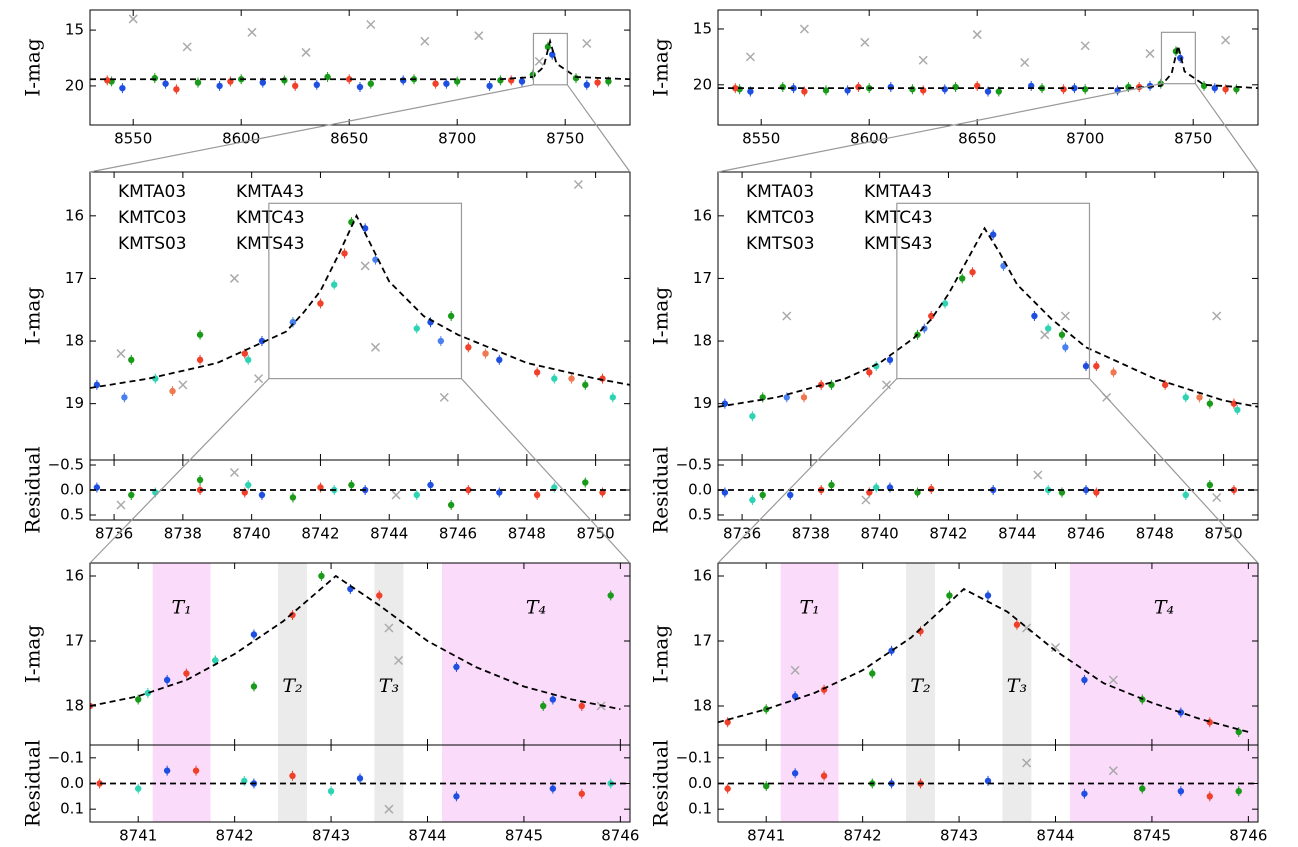 Image resolution: width=1298 pixels, height=847 pixels. Describe the element at coordinates (74, 278) in the screenshot. I see `y-tick-label: 17` at that location.